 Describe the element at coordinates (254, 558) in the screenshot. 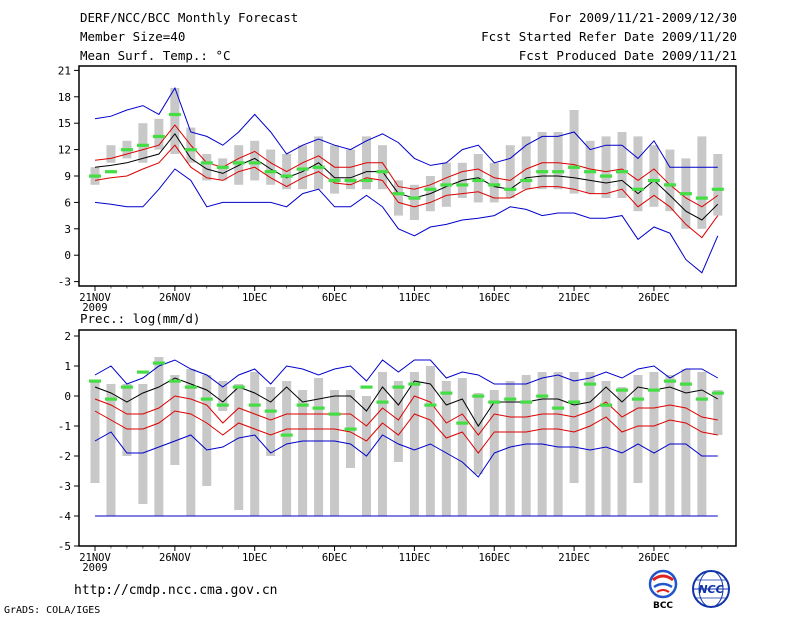

I see `prec-xtick-label: 1DEC` at that location.